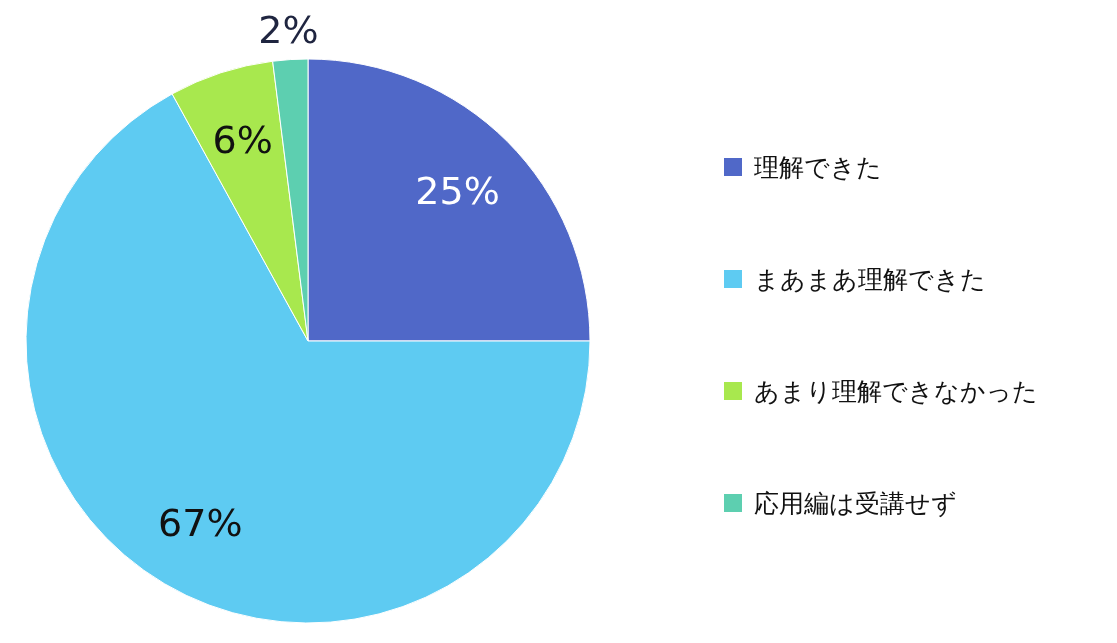 Image resolution: width=1117 pixels, height=643 pixels. What do you see at coordinates (457, 191) in the screenshot?
I see `data-label: 25%` at bounding box center [457, 191].